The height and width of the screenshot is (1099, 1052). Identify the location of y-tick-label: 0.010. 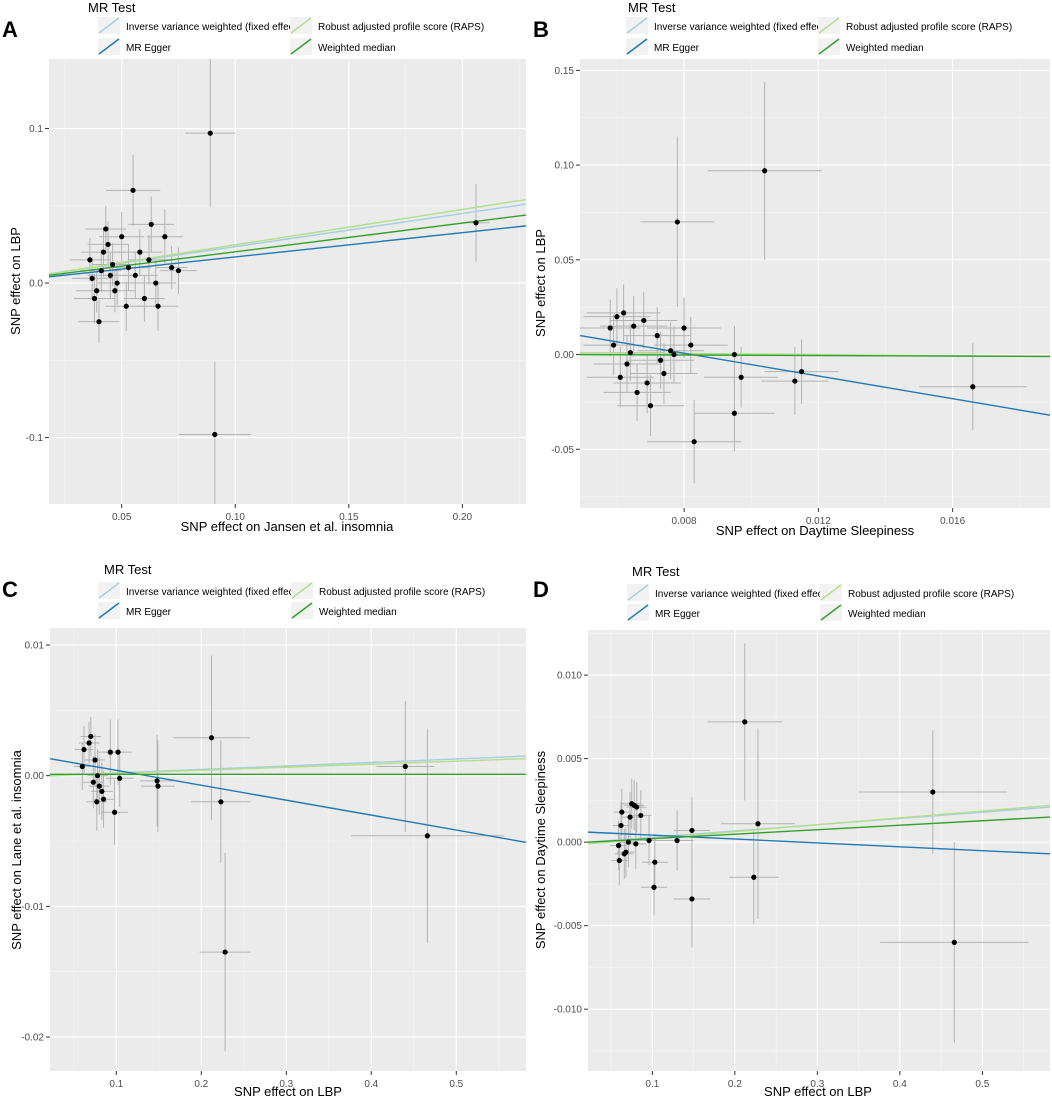
(569, 676).